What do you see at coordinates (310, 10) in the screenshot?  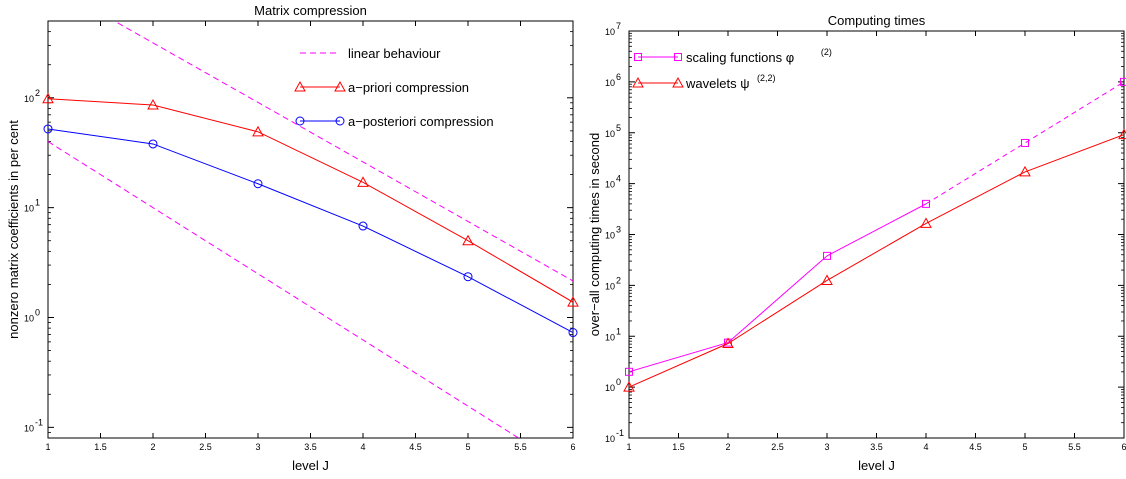 I see `chart-title: Matrix compression` at bounding box center [310, 10].